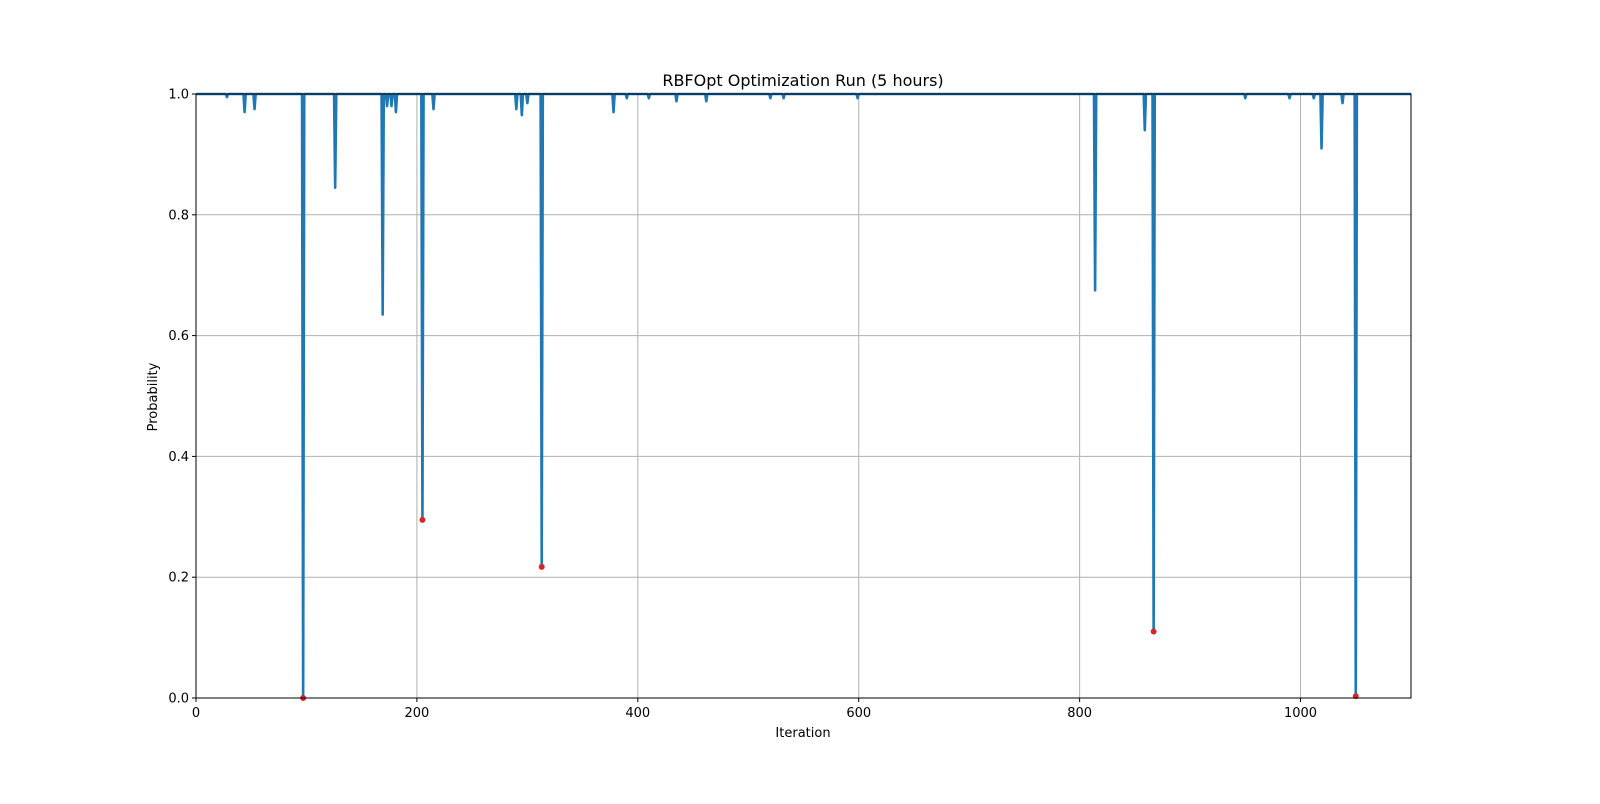 This screenshot has width=1600, height=804. Describe the element at coordinates (416, 713) in the screenshot. I see `x-tick-label: 200` at that location.